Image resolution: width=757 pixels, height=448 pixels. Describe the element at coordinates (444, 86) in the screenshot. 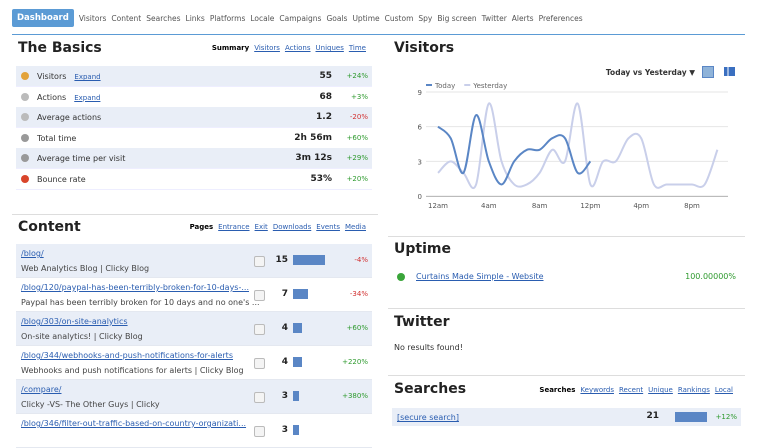

I see `legend-label: Today` at that location.